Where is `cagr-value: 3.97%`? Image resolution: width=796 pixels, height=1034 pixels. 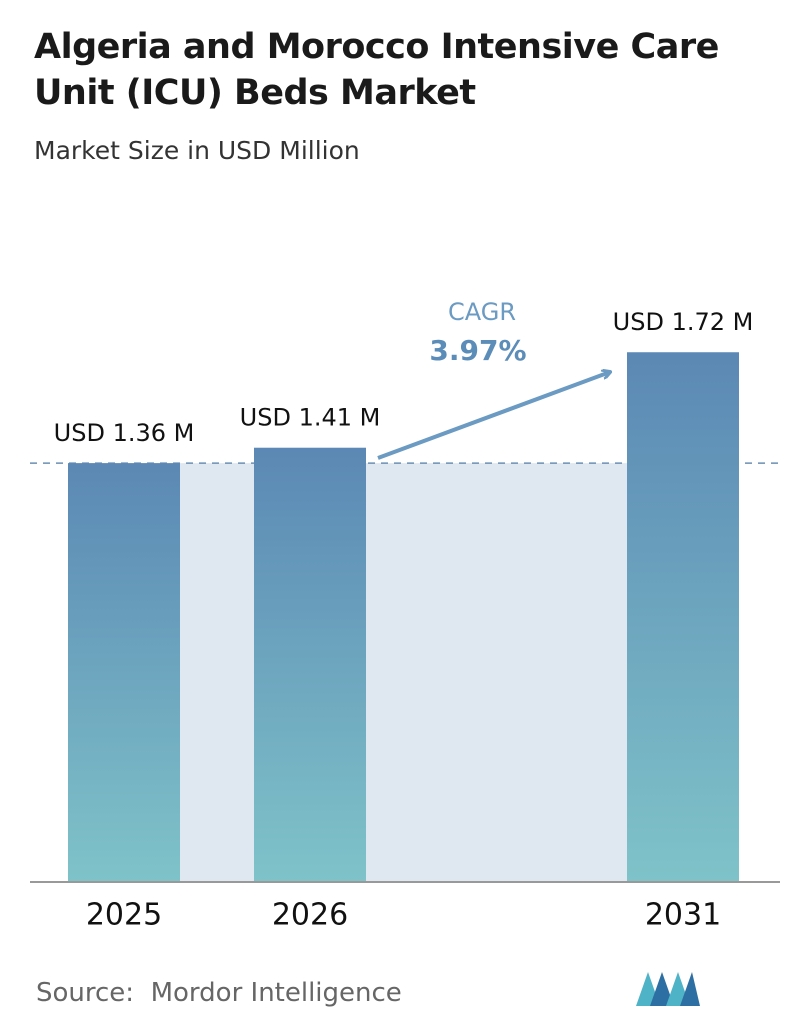 cagr-value: 3.97% is located at coordinates (477, 350).